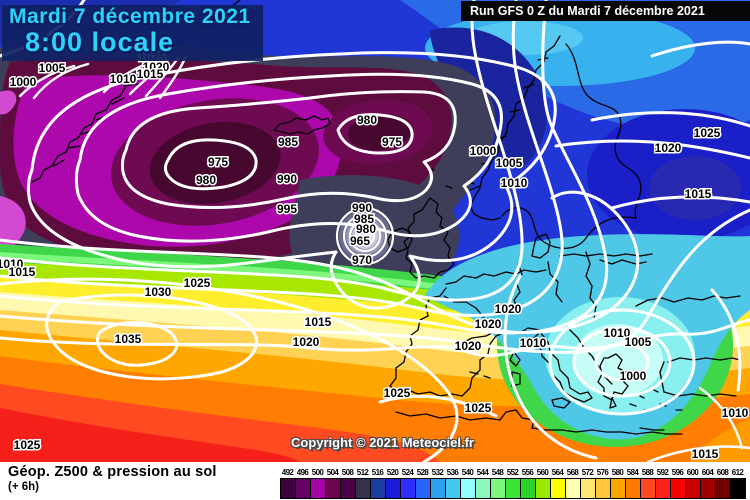 This screenshot has width=750, height=500. What do you see at coordinates (437, 472) in the screenshot?
I see `colorbar-value: 532` at bounding box center [437, 472].